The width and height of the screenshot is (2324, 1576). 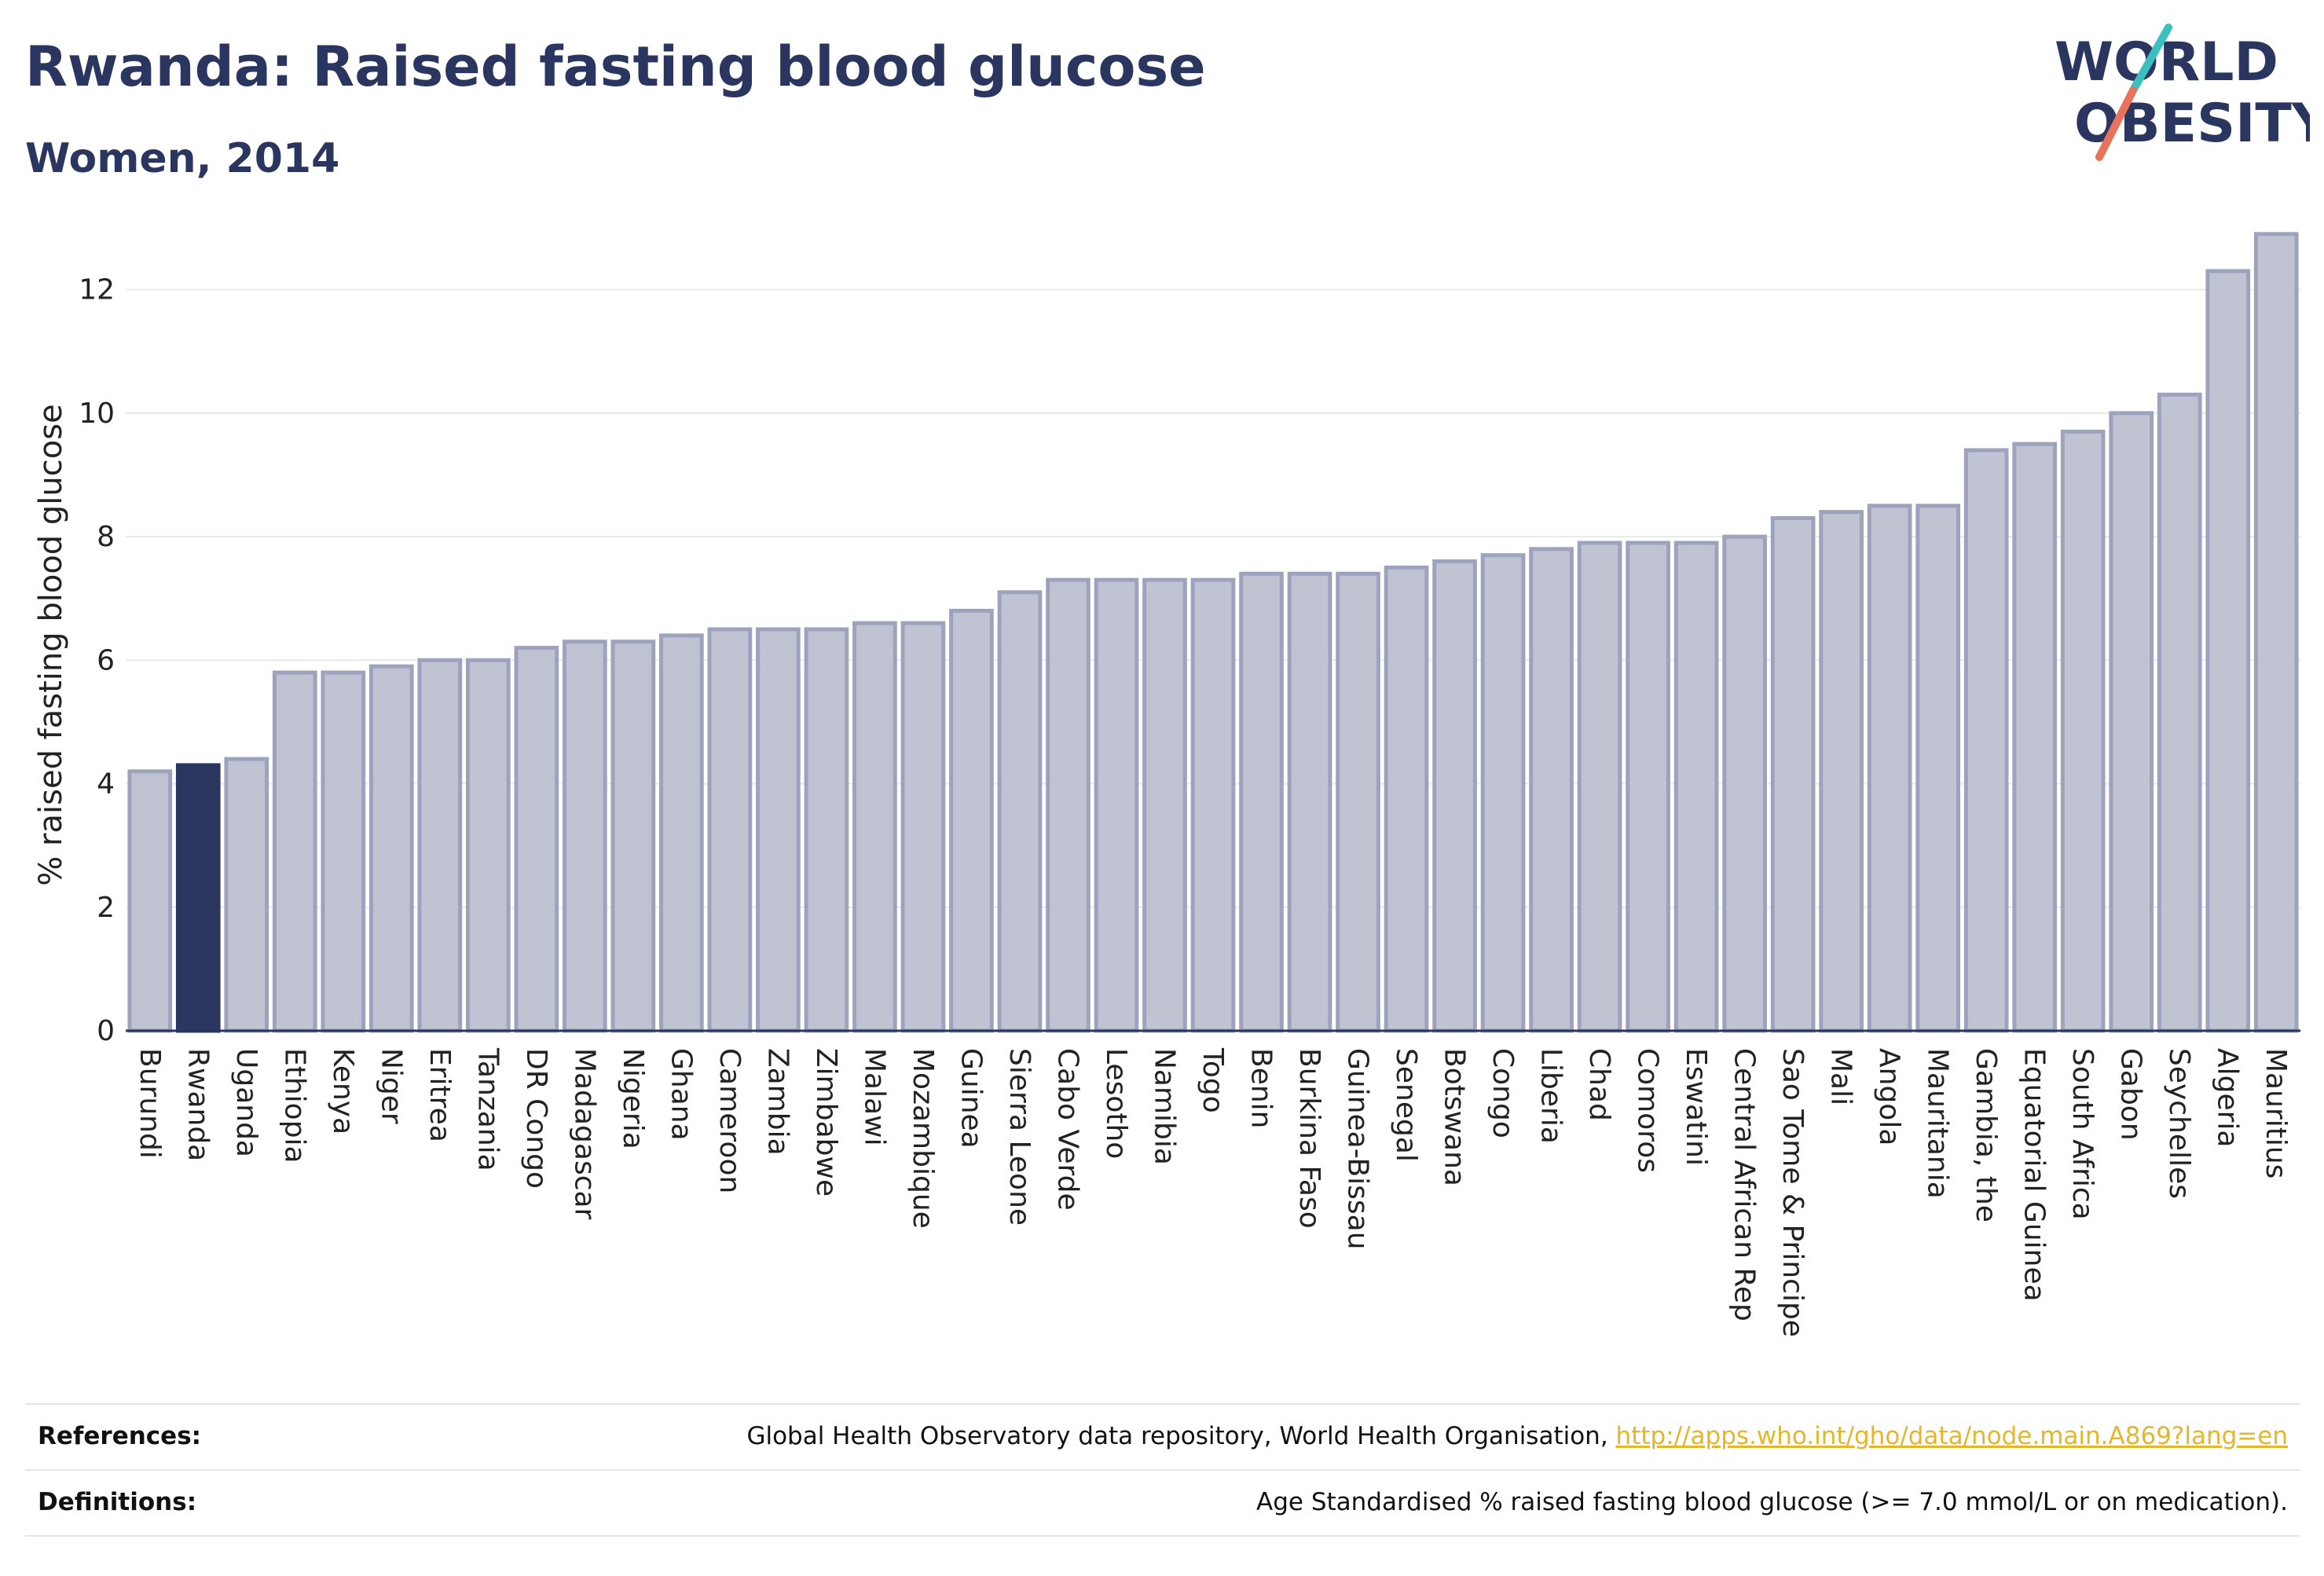 I want to click on y-tick-label: 8, so click(x=106, y=537).